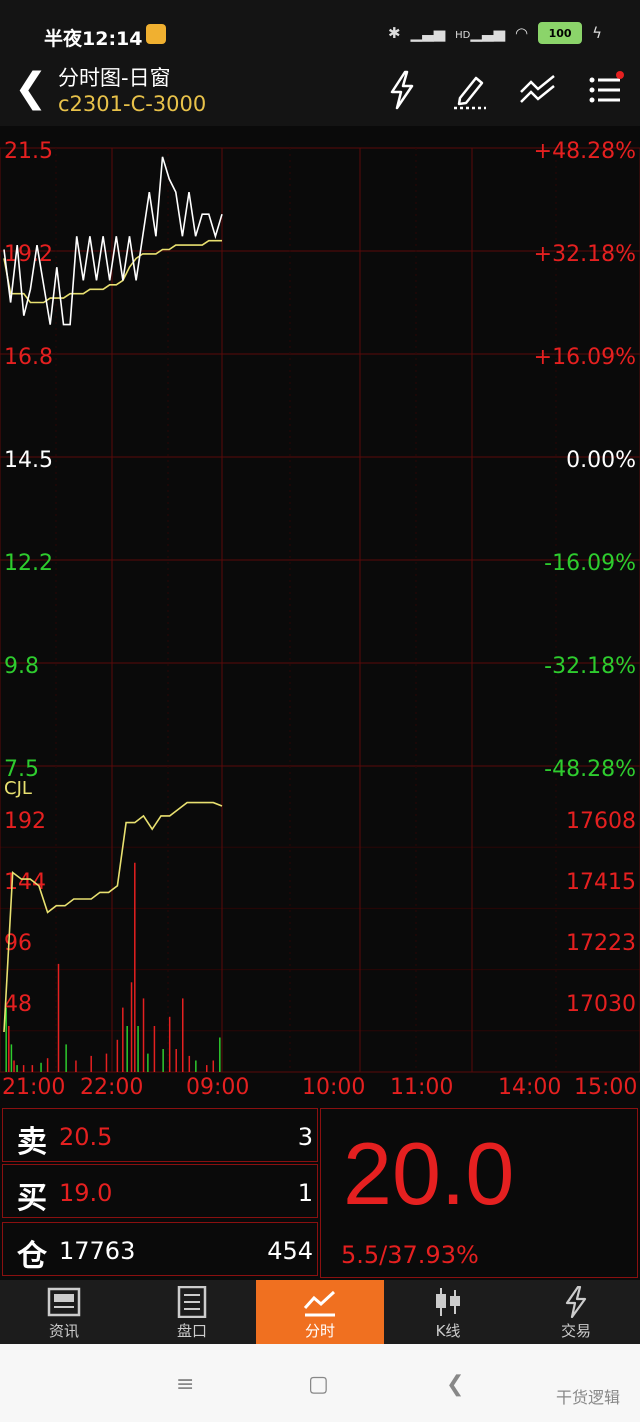  I want to click on oi-tick-label: 17223, so click(601, 943).